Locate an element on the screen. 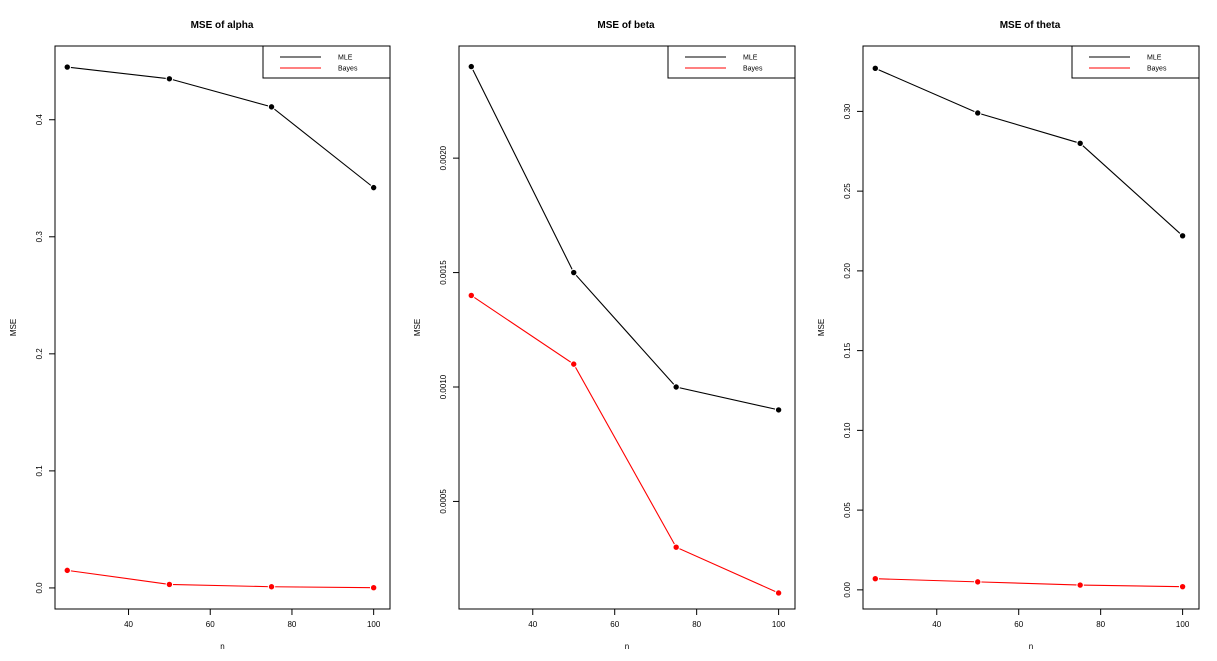 The image size is (1217, 661). y-tick-label: 0.0020 is located at coordinates (443, 157).